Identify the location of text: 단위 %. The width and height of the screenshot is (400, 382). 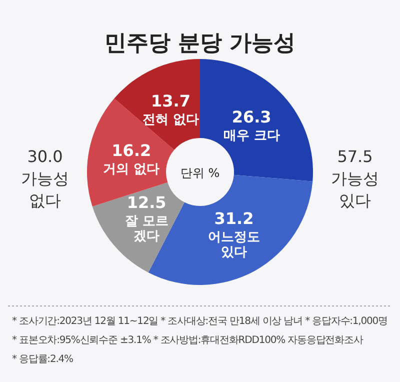
(200, 173).